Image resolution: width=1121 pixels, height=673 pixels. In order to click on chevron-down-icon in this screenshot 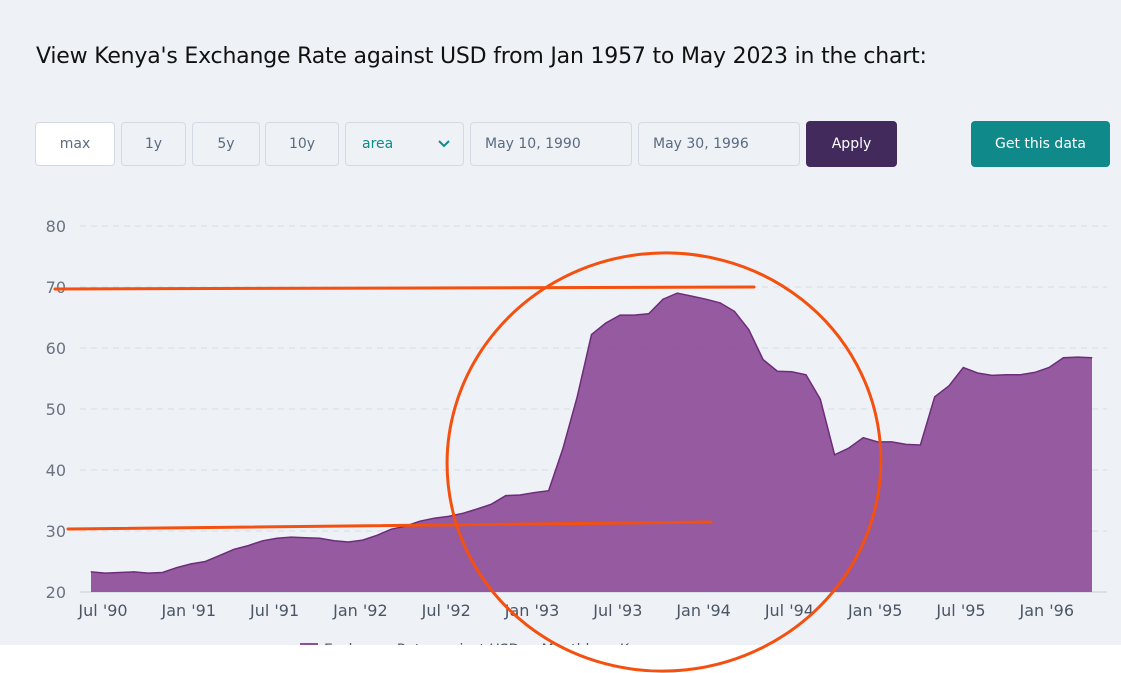, I will do `click(444, 144)`.